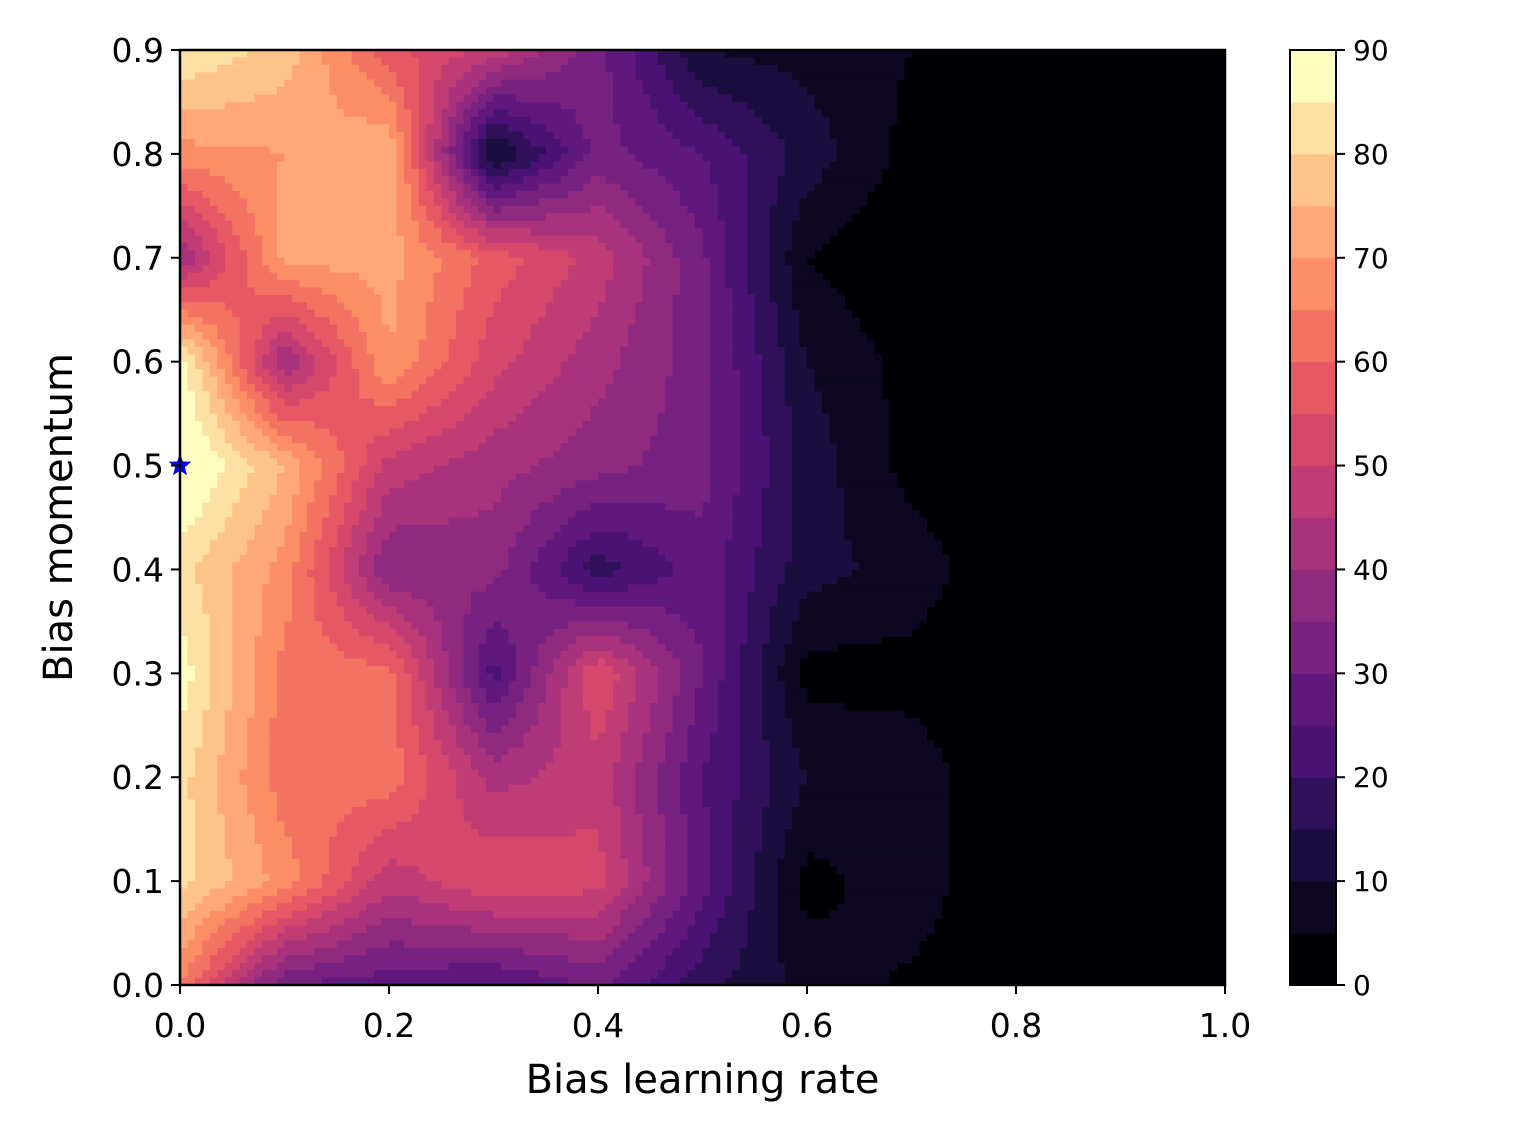  Describe the element at coordinates (1313, 232) in the screenshot. I see `colorbar-band` at that location.